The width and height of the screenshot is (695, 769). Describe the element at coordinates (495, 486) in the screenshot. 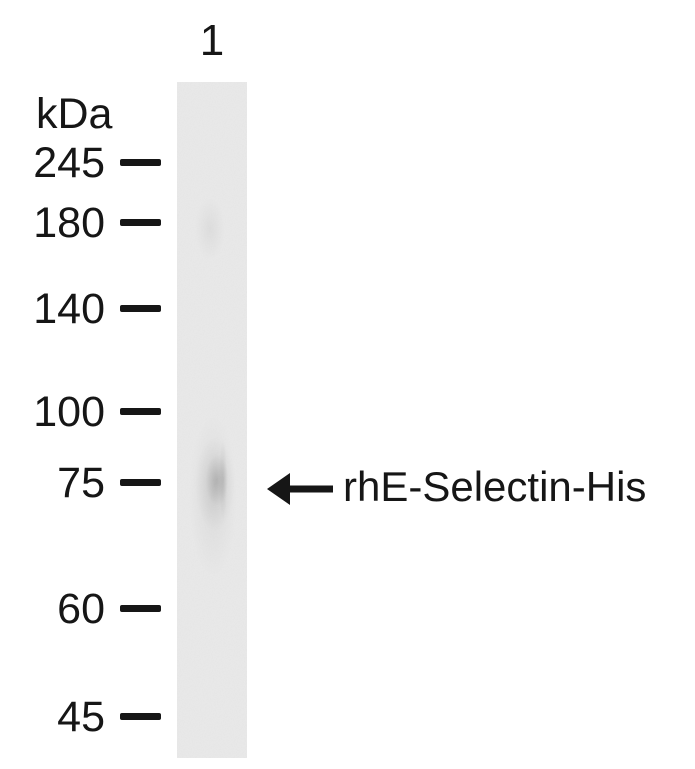

I see `band-annotation-label: rhE-Selectin-His` at that location.